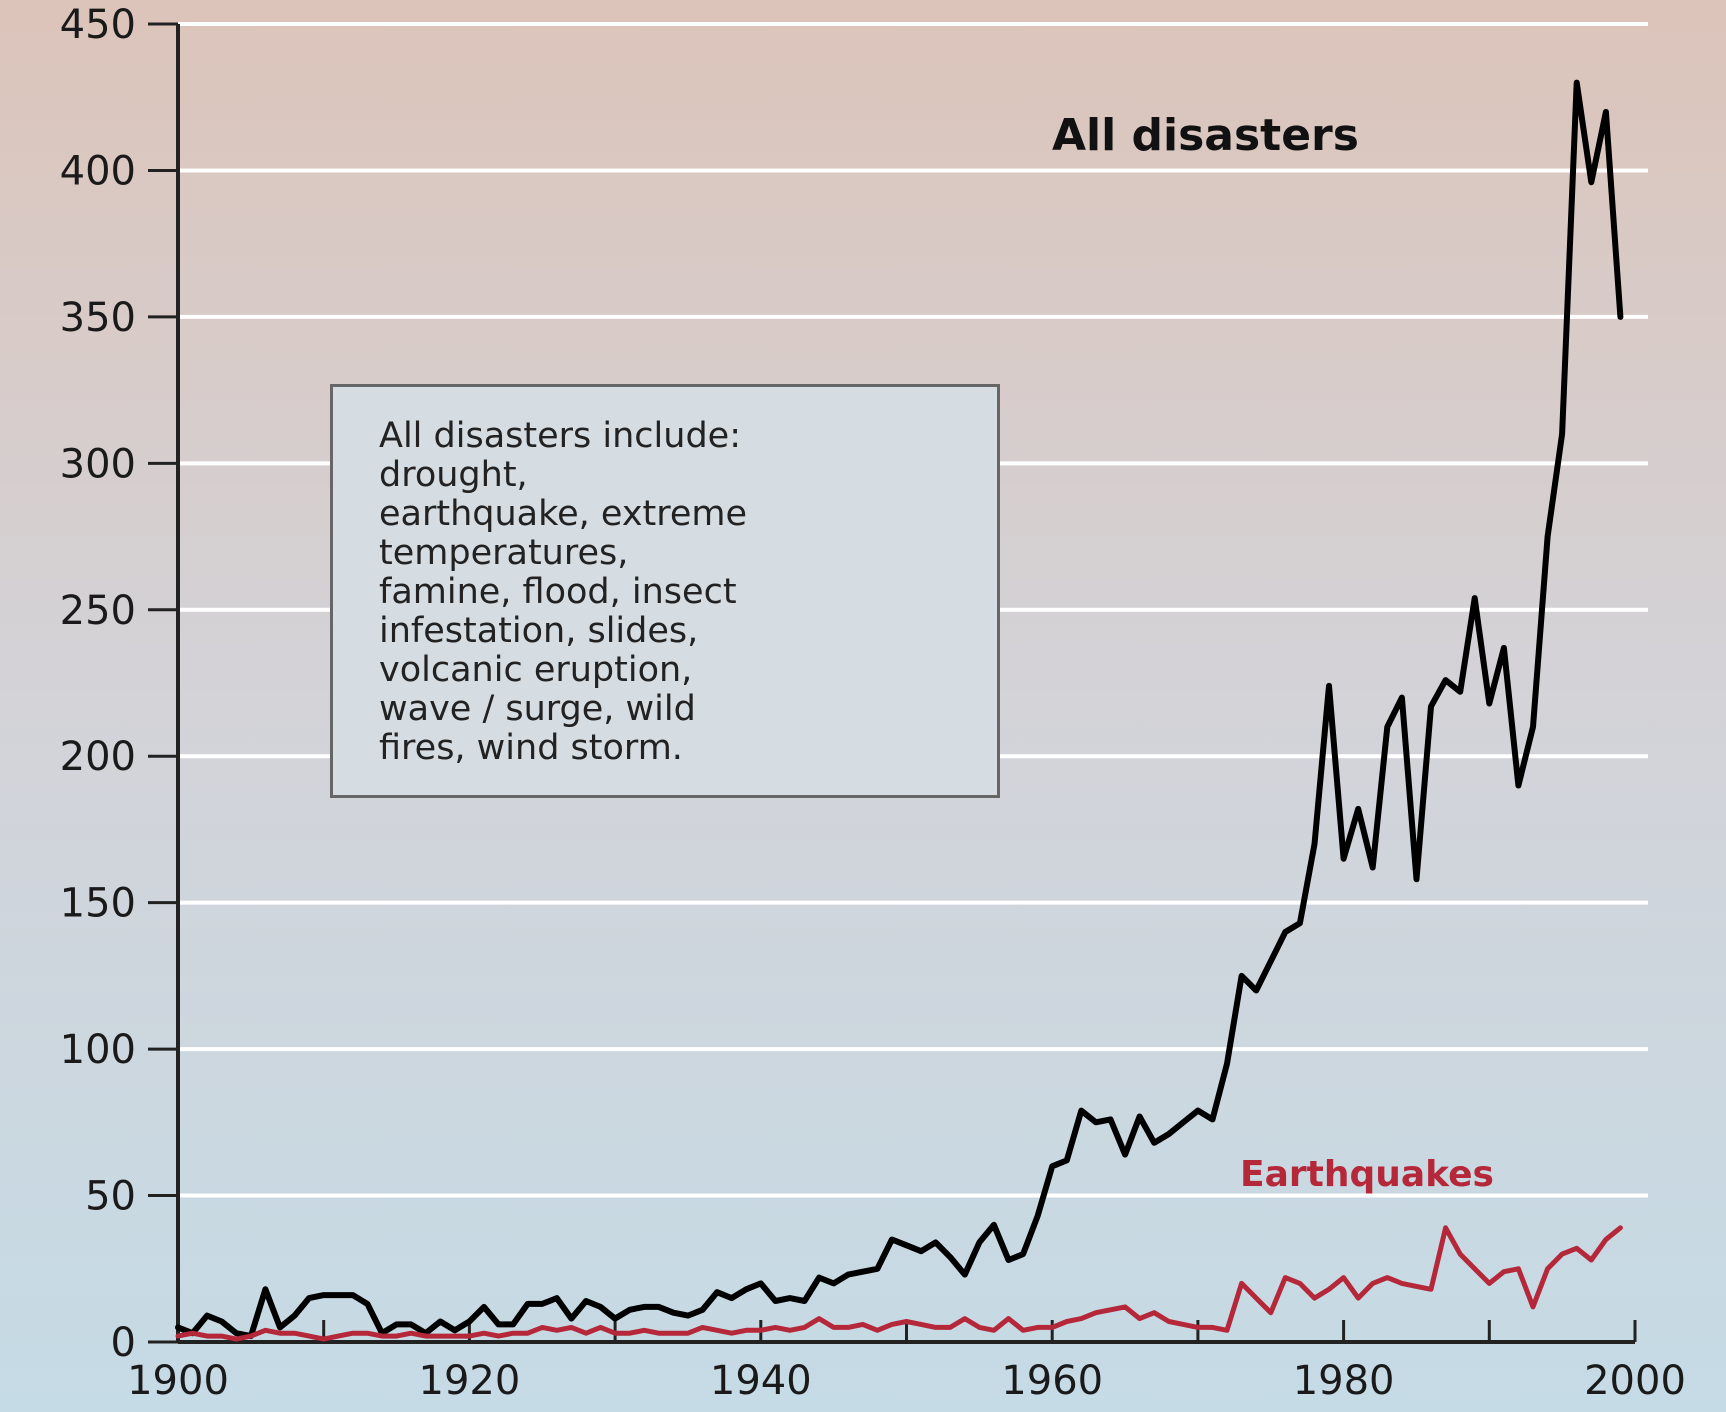 Image resolution: width=1726 pixels, height=1412 pixels. I want to click on series-line-earthquakes, so click(899, 1283).